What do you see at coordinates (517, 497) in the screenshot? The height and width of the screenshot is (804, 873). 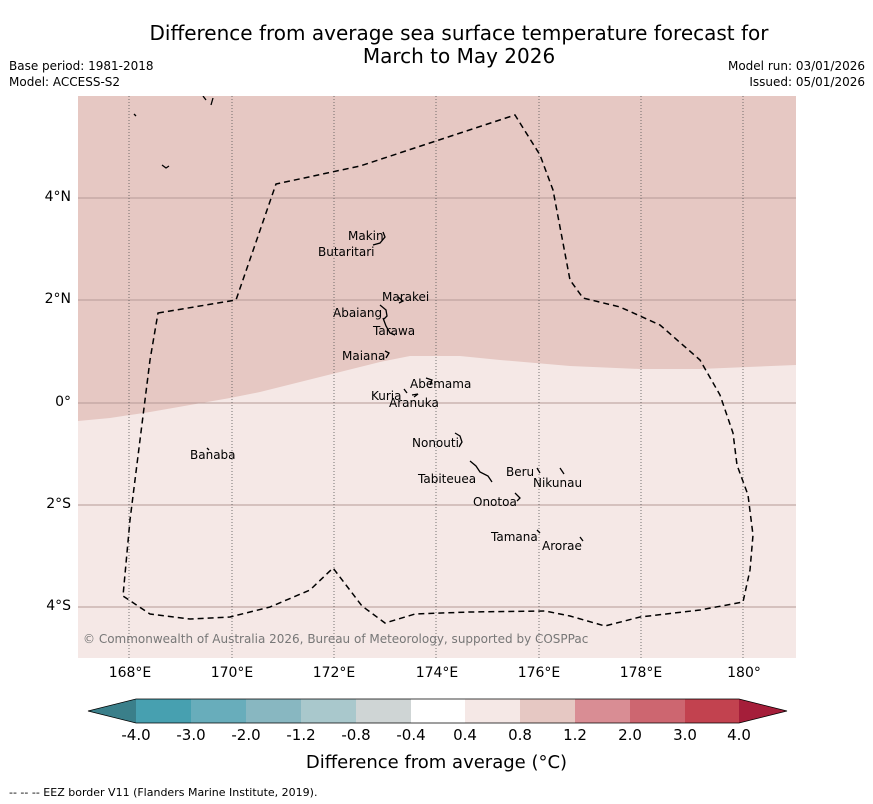 I see `coast-onotoa` at bounding box center [517, 497].